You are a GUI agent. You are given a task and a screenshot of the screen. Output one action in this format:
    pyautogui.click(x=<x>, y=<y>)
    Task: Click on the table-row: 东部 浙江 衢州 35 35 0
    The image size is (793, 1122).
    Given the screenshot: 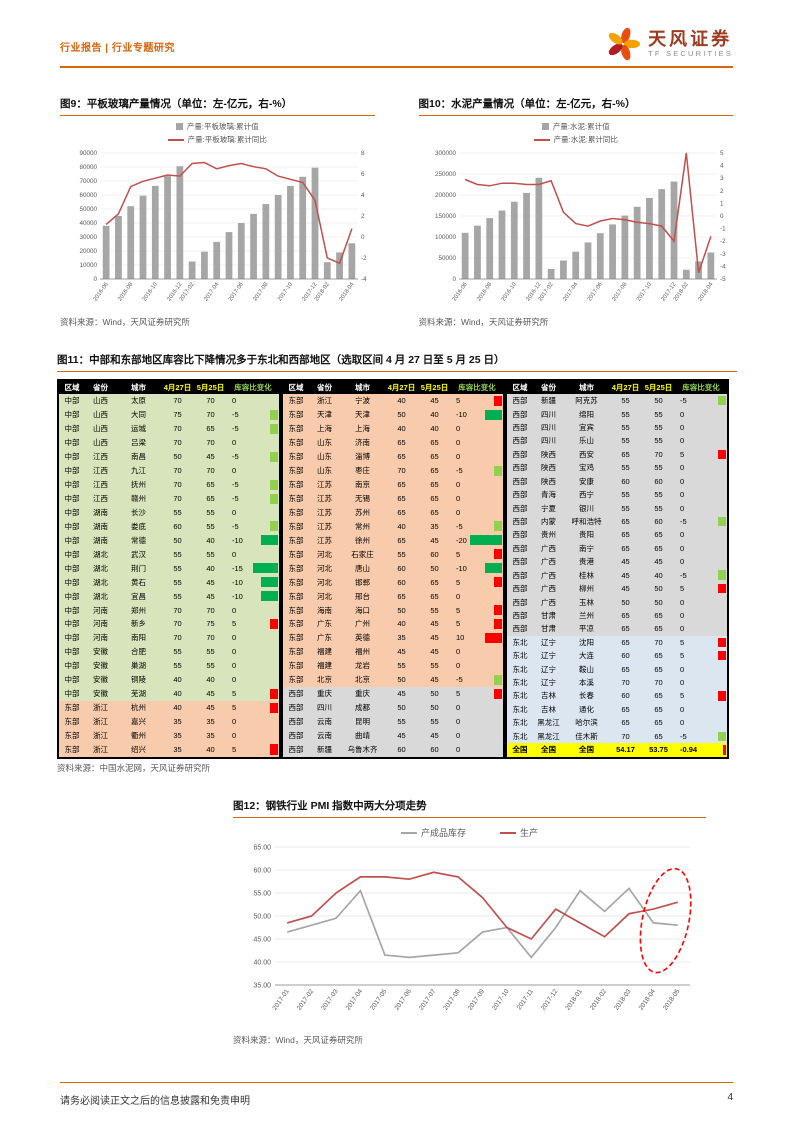 What is the action you would take?
    pyautogui.click(x=169, y=735)
    